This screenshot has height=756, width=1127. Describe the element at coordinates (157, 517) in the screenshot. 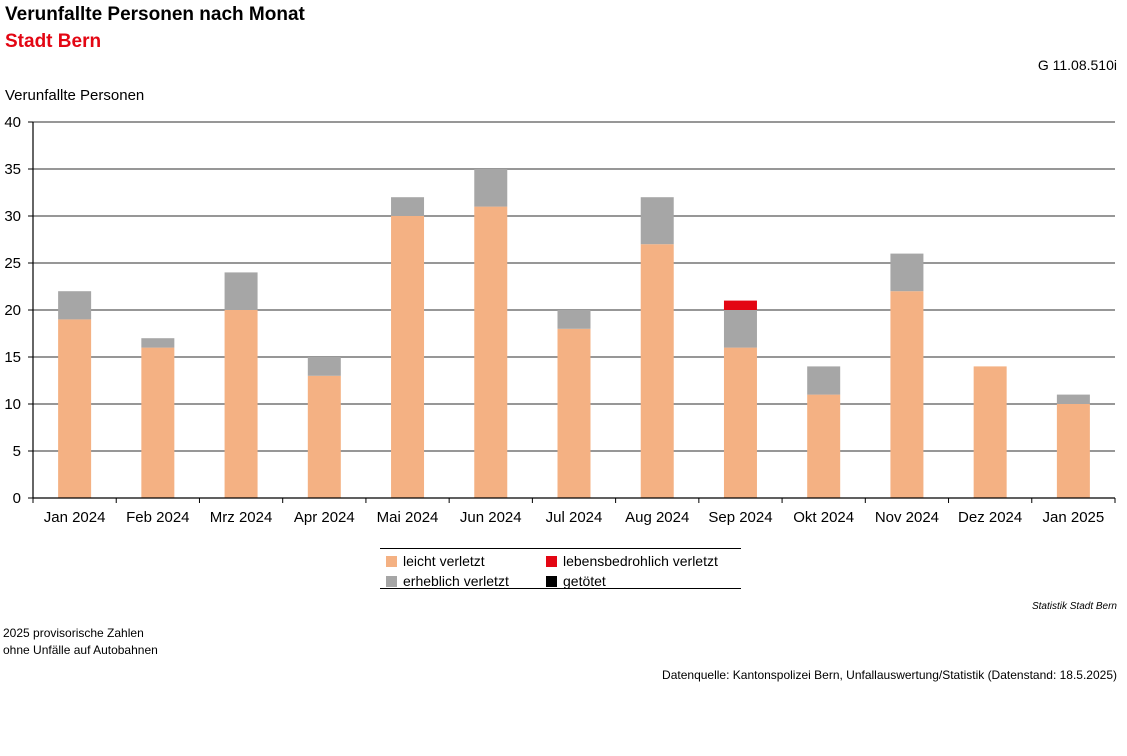

I see `x-tick-label: Feb 2024` at that location.